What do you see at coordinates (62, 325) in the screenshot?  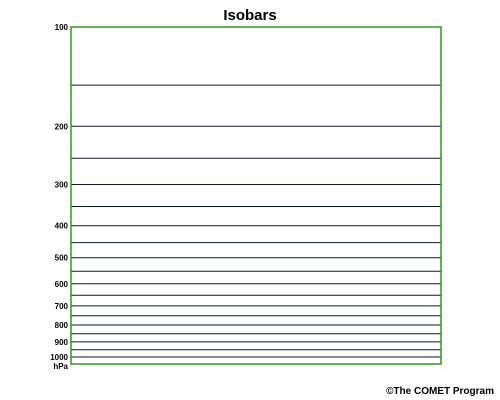 I see `pressure-label-800: 800` at bounding box center [62, 325].